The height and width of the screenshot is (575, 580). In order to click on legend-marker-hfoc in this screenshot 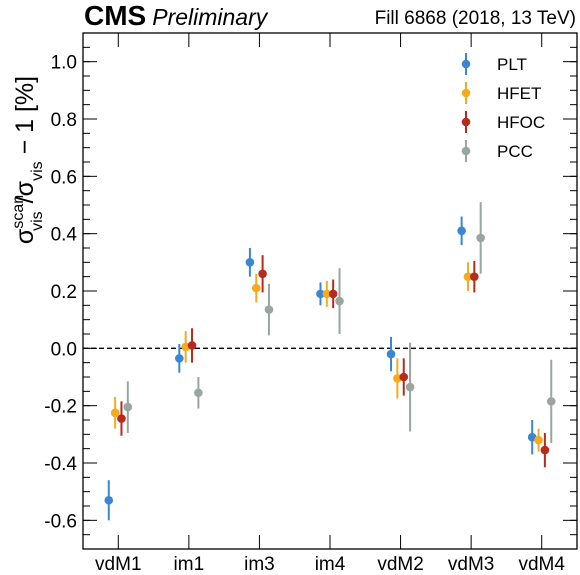, I will do `click(466, 122)`.